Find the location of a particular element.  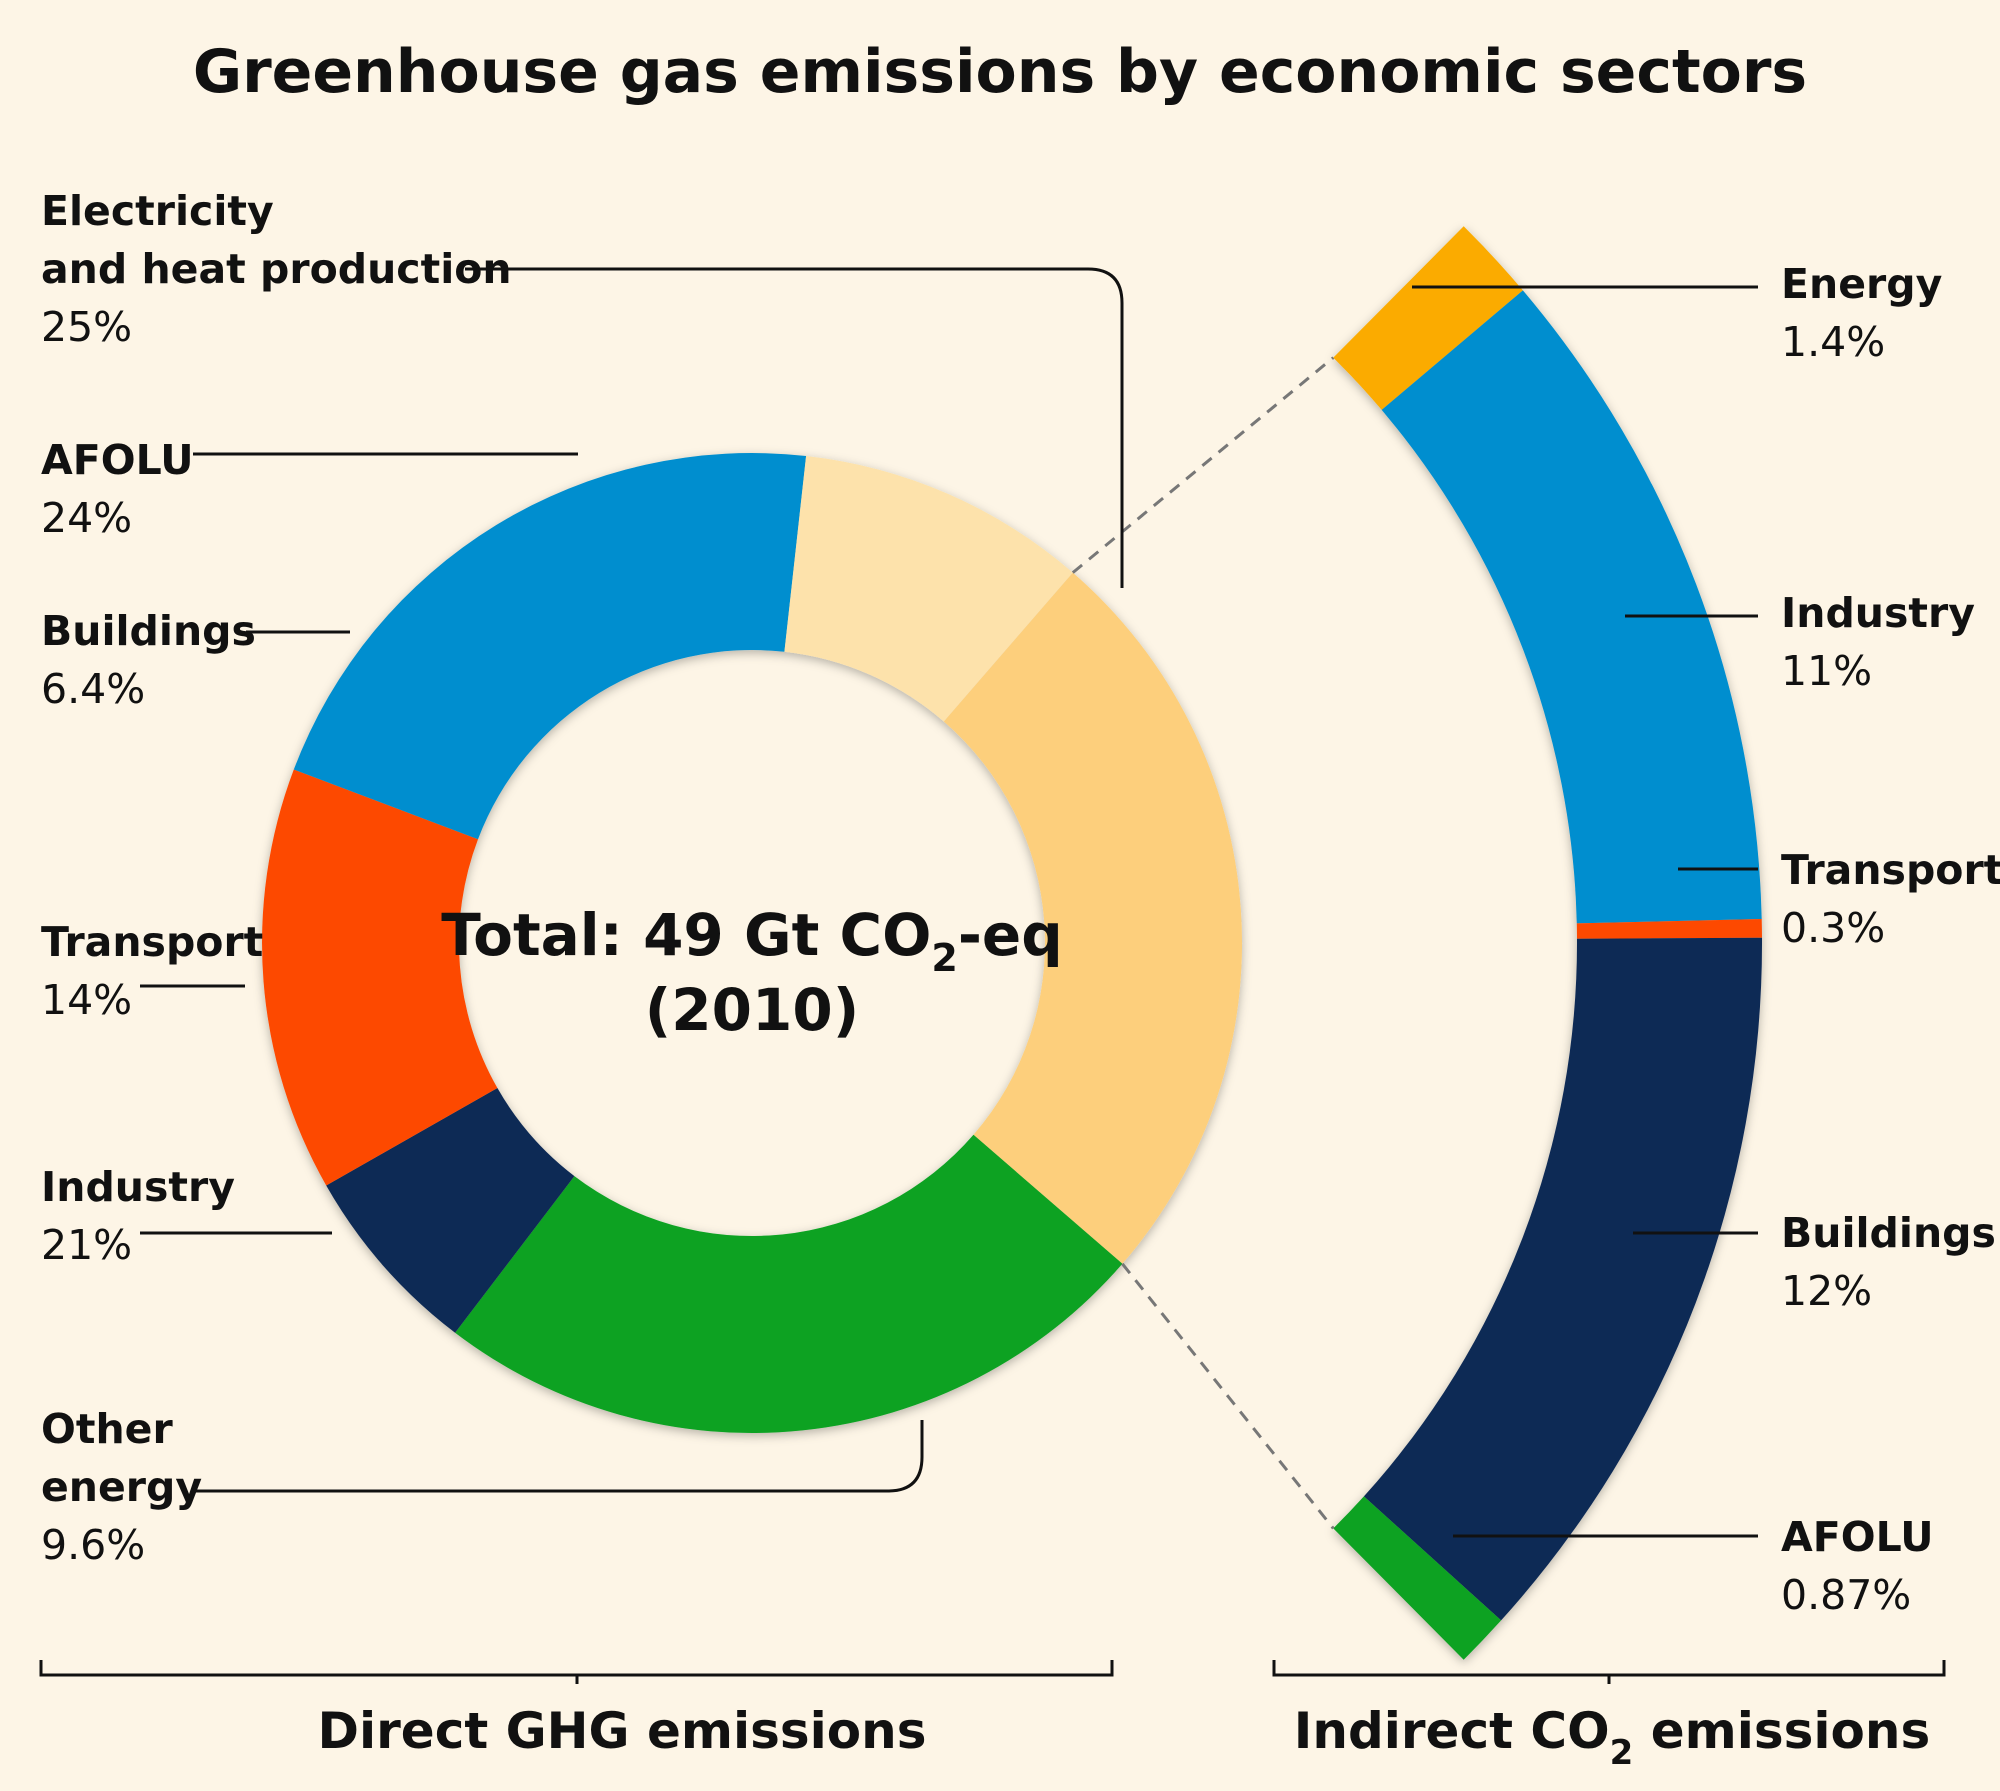

direct-label-electricity-and-heat-production: Electricity is located at coordinates (157, 211).